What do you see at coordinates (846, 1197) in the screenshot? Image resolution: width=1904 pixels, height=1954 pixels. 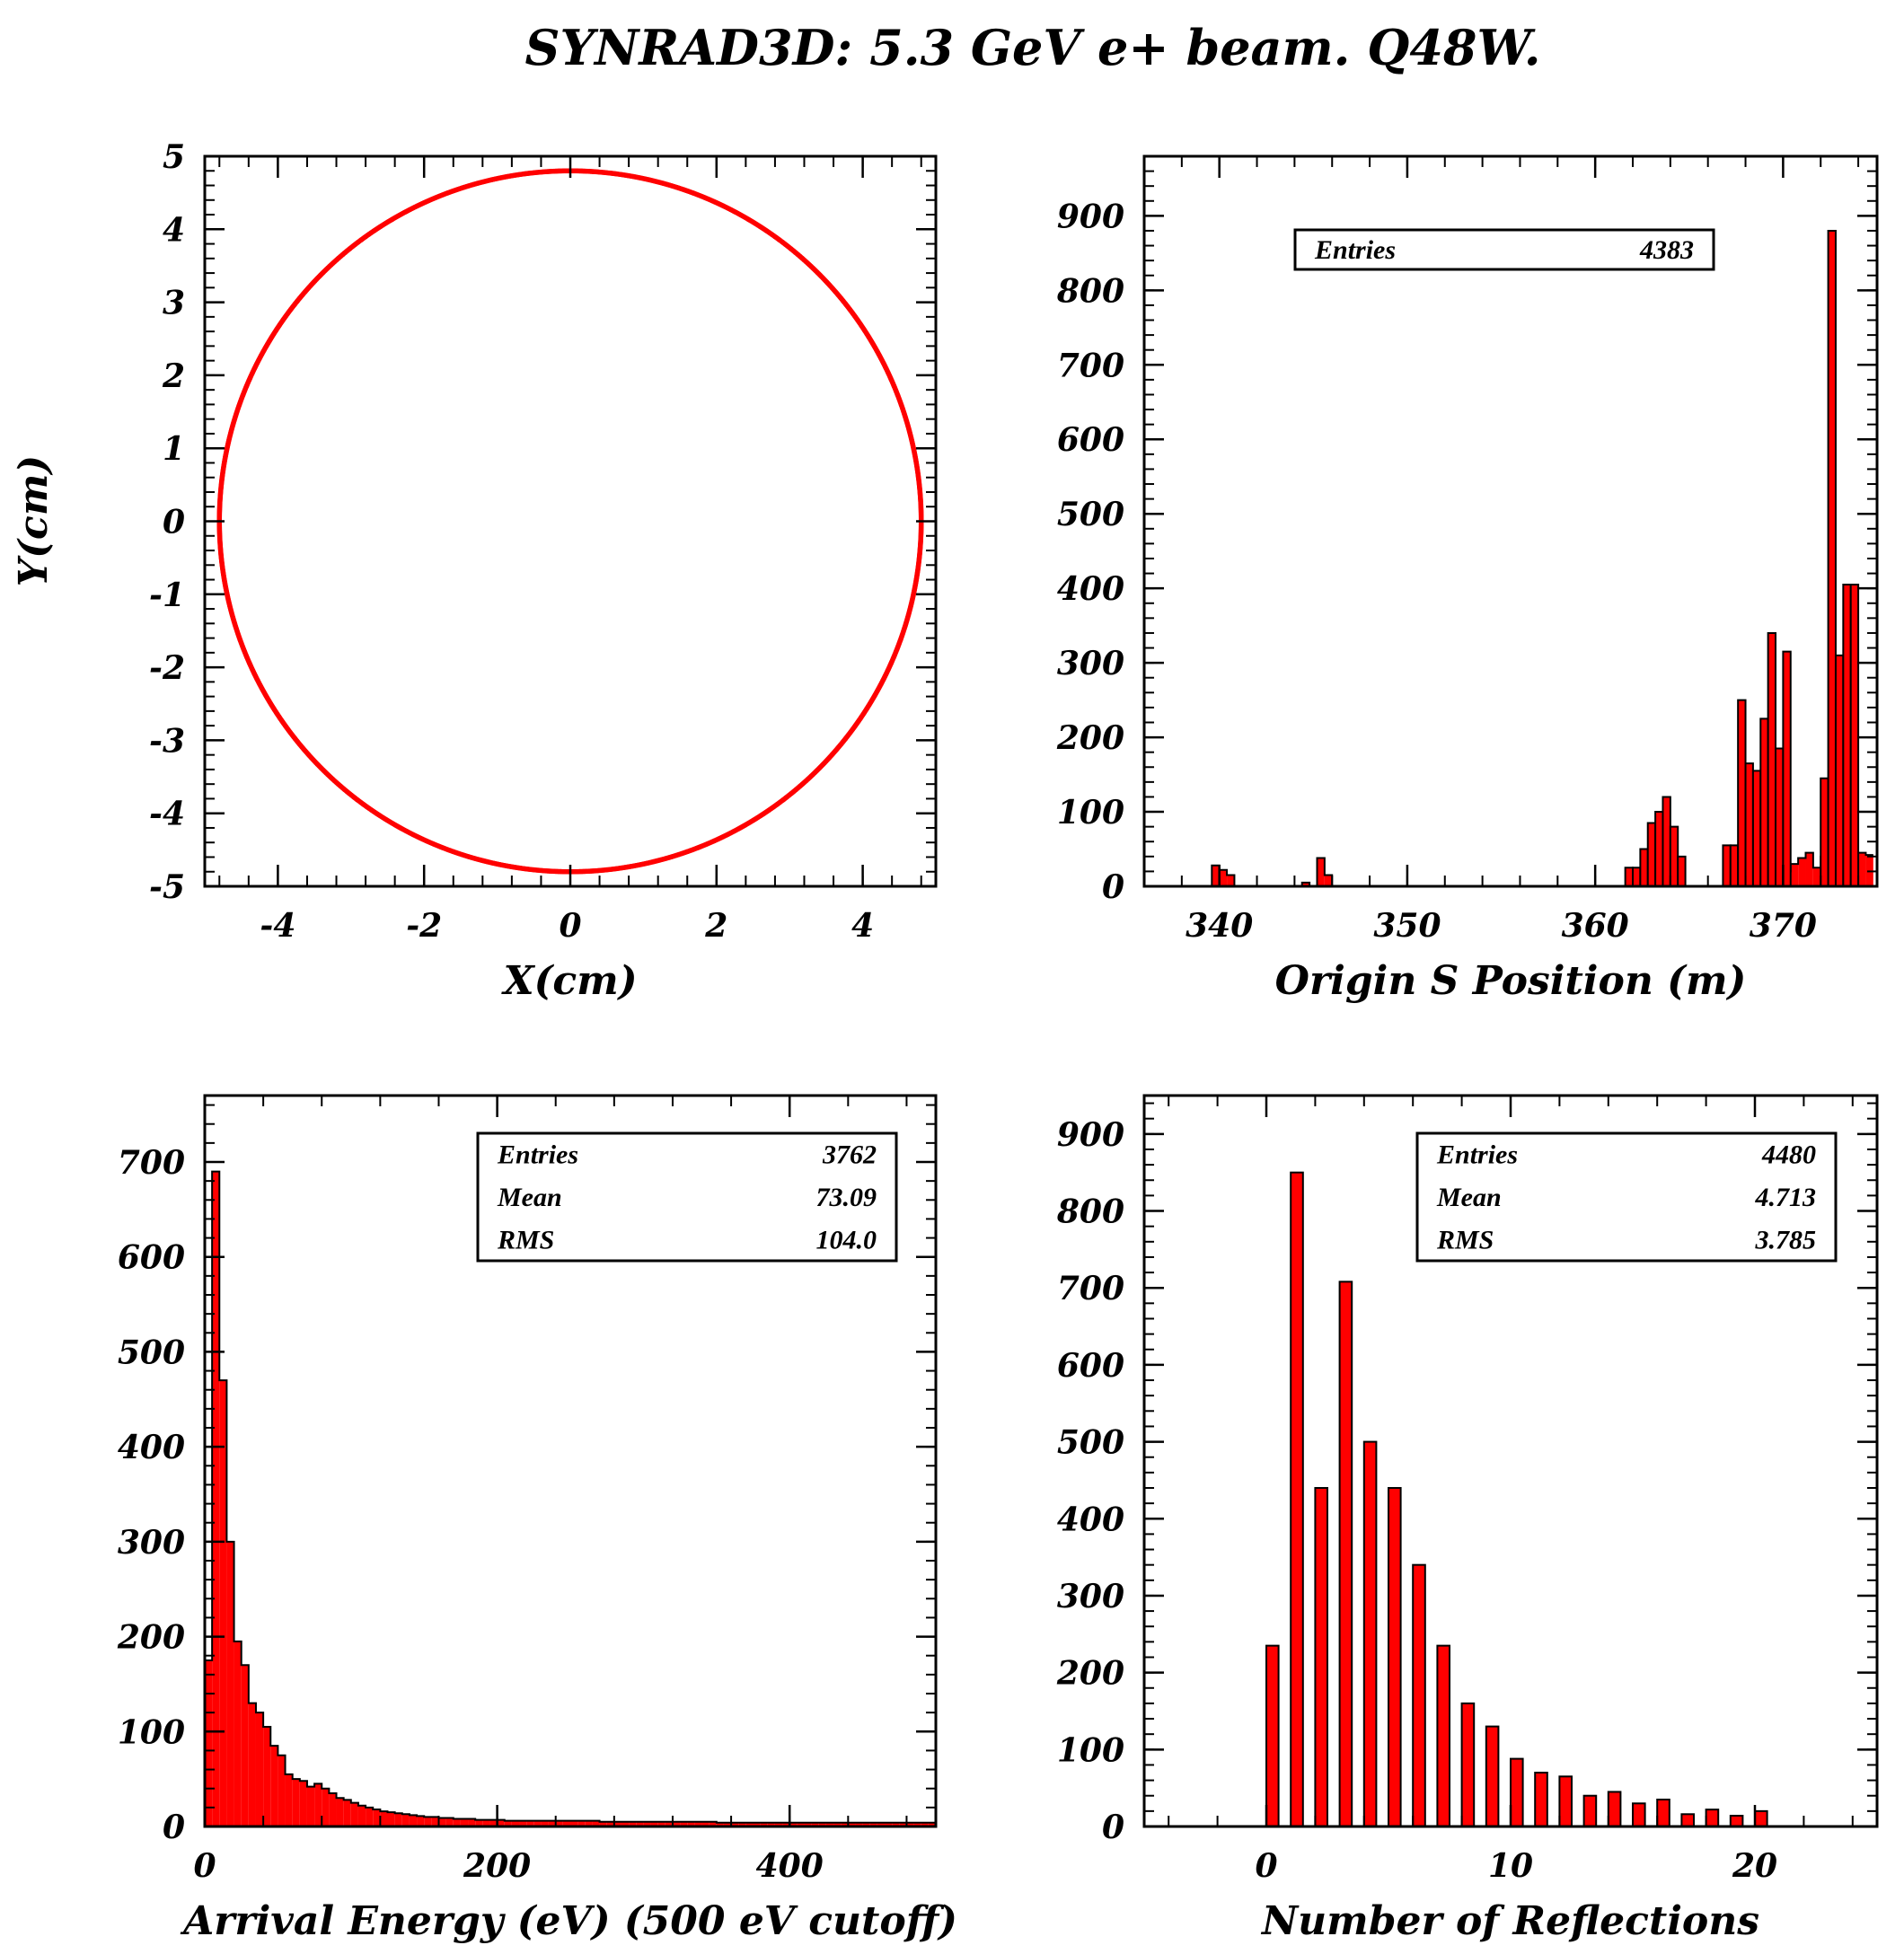 I see `stats-value: 73.09` at bounding box center [846, 1197].